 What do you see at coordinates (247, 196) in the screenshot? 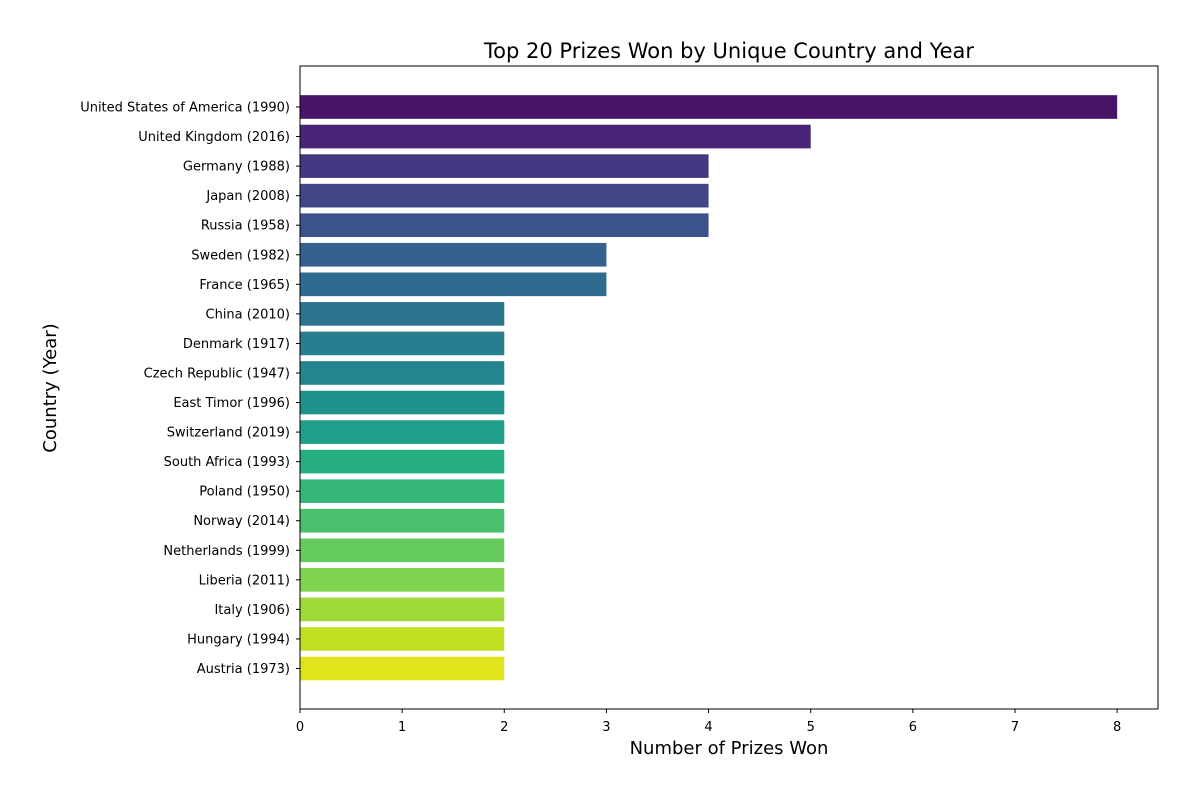
I see `y-tick-label: Japan (2008)` at bounding box center [247, 196].